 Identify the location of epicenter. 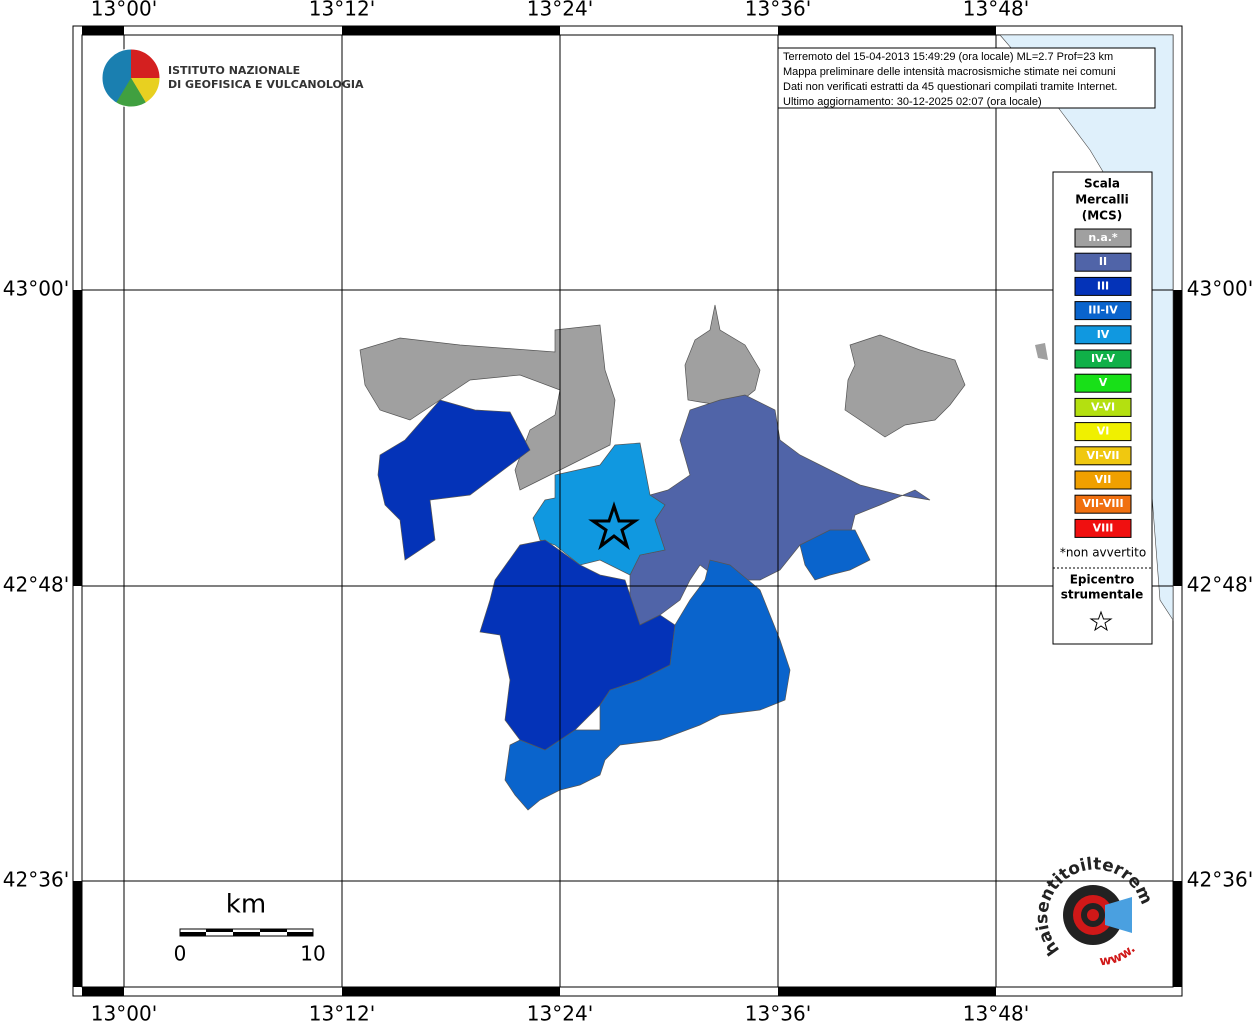
(614, 526).